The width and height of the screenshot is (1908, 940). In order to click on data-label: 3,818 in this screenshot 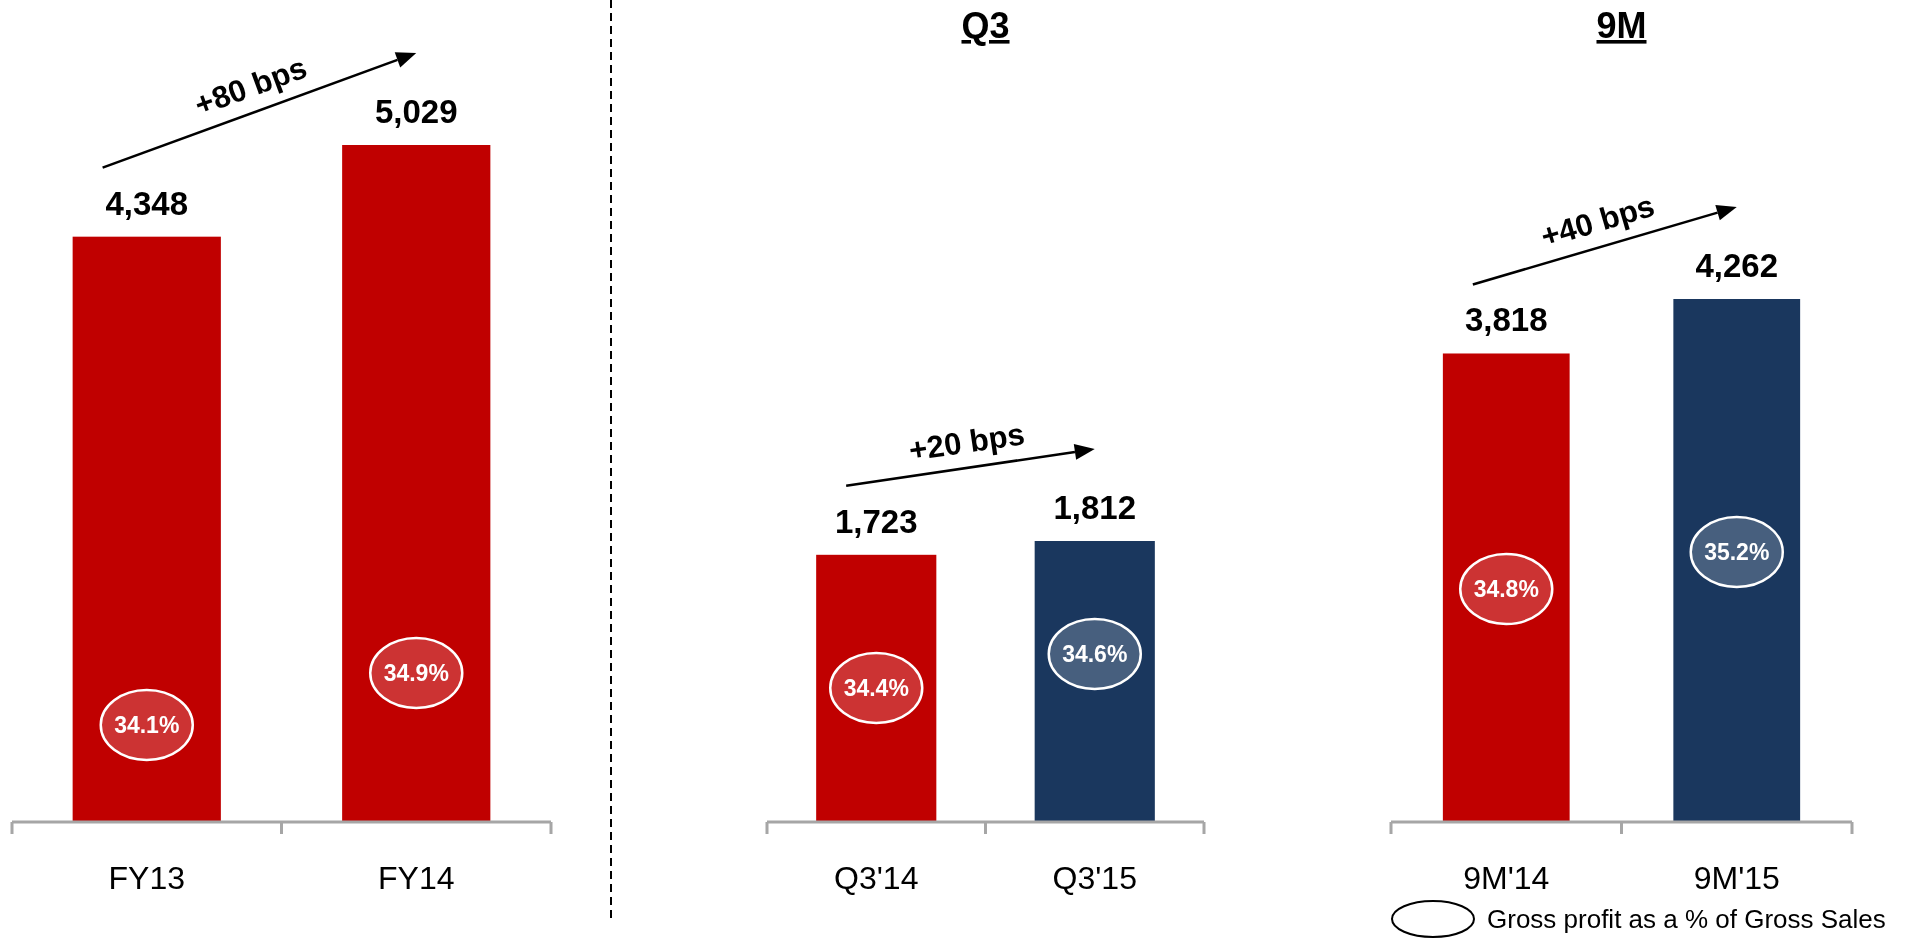, I will do `click(1506, 320)`.